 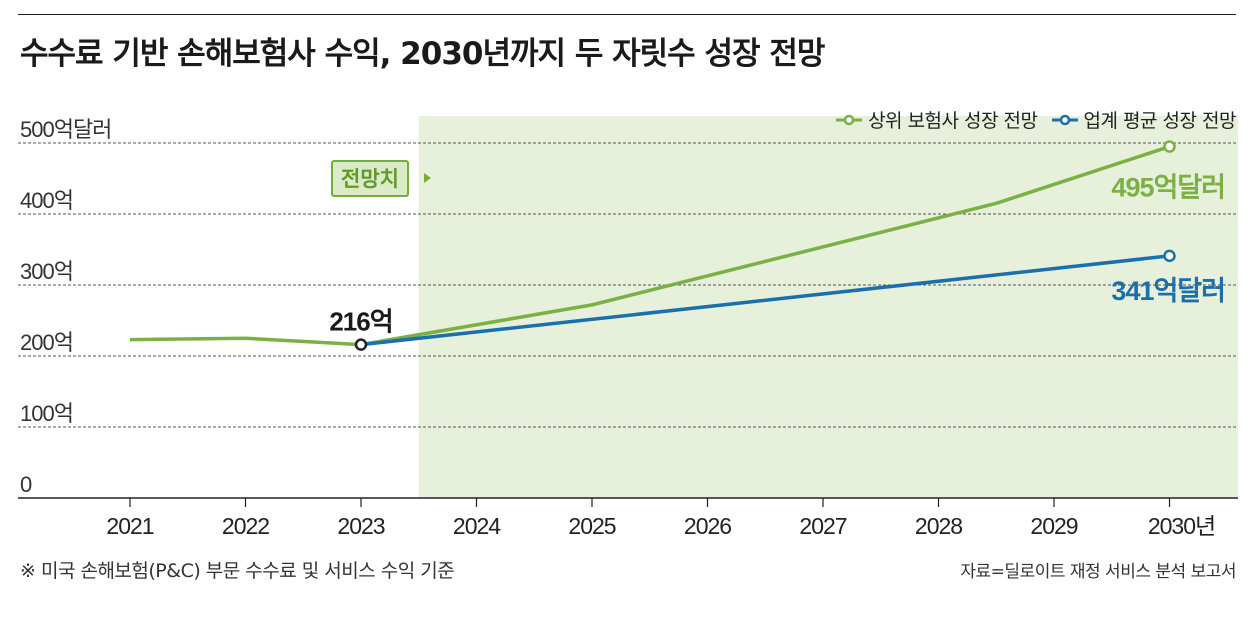 What do you see at coordinates (129, 526) in the screenshot?
I see `x-tick-label: 2021` at bounding box center [129, 526].